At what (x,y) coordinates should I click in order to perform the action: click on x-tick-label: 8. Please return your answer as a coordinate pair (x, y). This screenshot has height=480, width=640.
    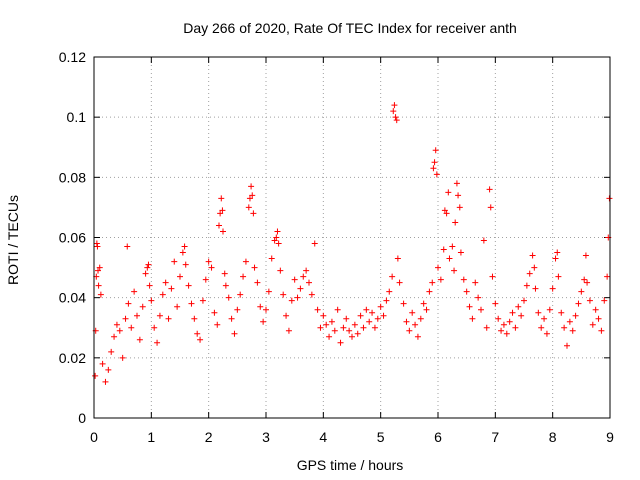
    Looking at the image, I should click on (553, 437).